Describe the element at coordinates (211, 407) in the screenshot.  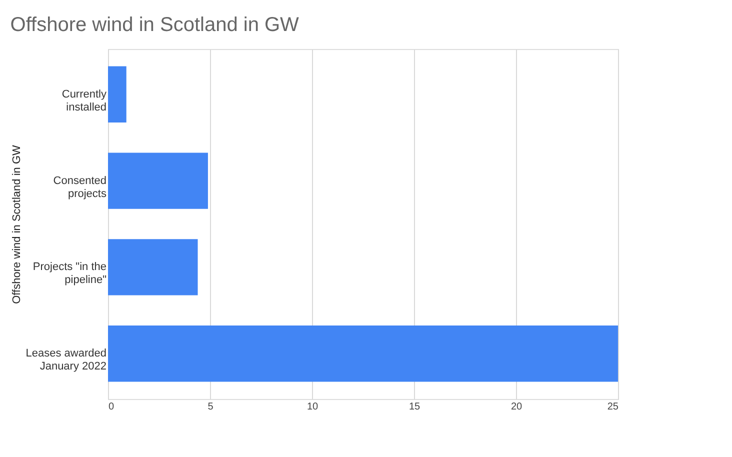
I see `x-tick-label: 5` at that location.